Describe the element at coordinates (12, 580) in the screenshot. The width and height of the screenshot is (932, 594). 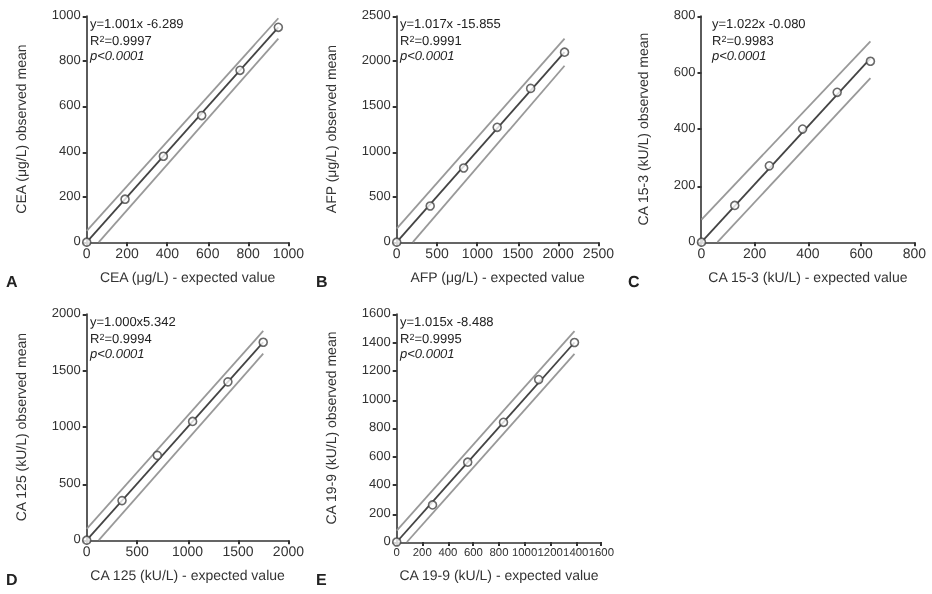
I see `text: D` at that location.